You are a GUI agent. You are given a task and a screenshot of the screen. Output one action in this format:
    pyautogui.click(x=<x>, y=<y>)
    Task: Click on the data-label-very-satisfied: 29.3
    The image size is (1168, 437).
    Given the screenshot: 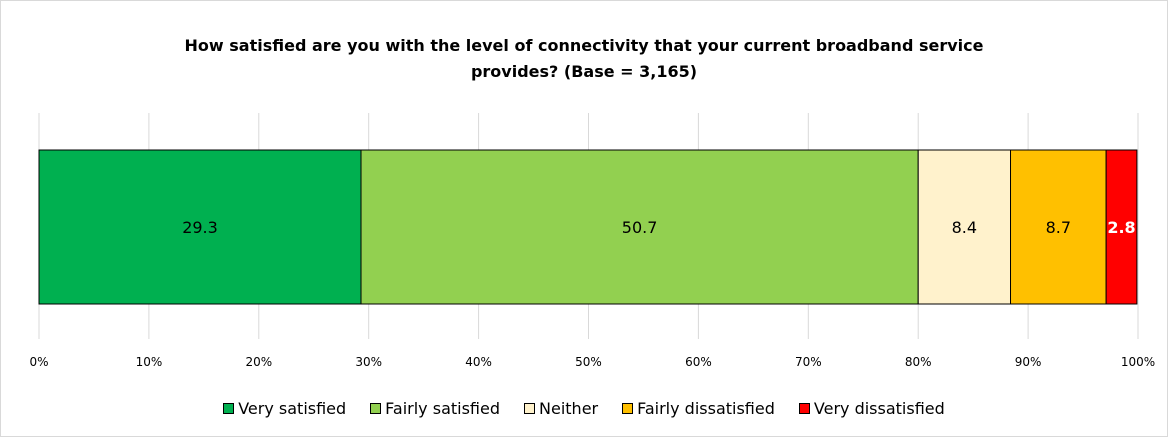 What is the action you would take?
    pyautogui.click(x=200, y=227)
    